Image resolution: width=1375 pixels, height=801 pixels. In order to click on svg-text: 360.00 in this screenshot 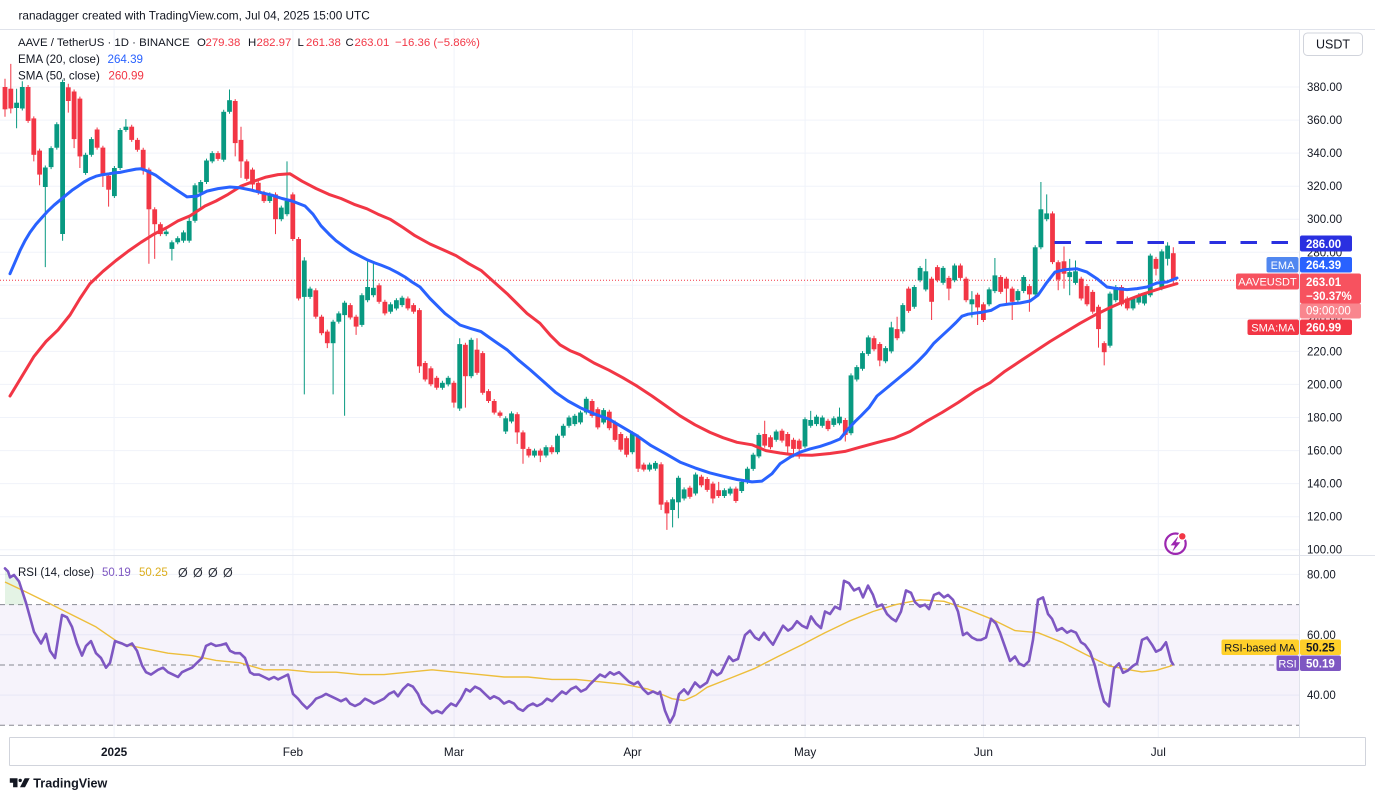, I will do `click(1324, 121)`.